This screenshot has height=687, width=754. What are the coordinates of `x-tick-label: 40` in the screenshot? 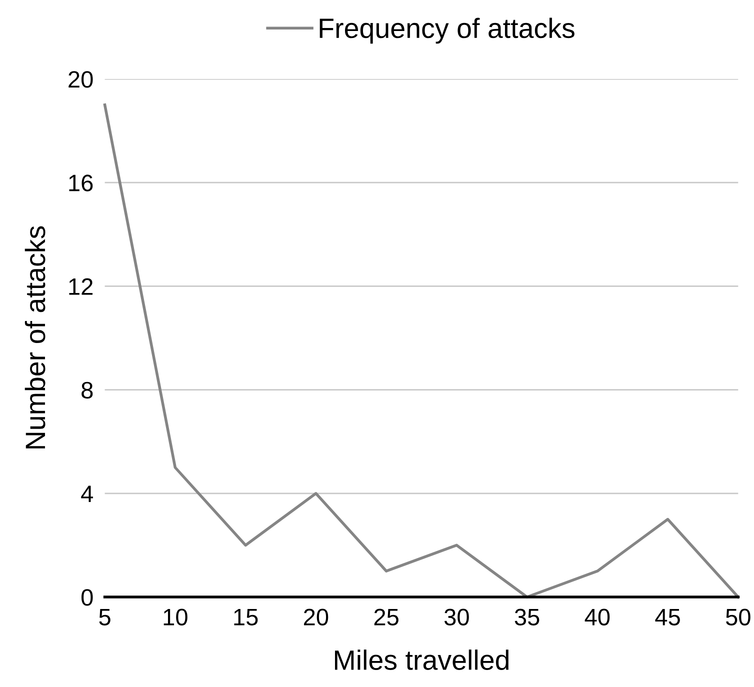 It's located at (597, 617).